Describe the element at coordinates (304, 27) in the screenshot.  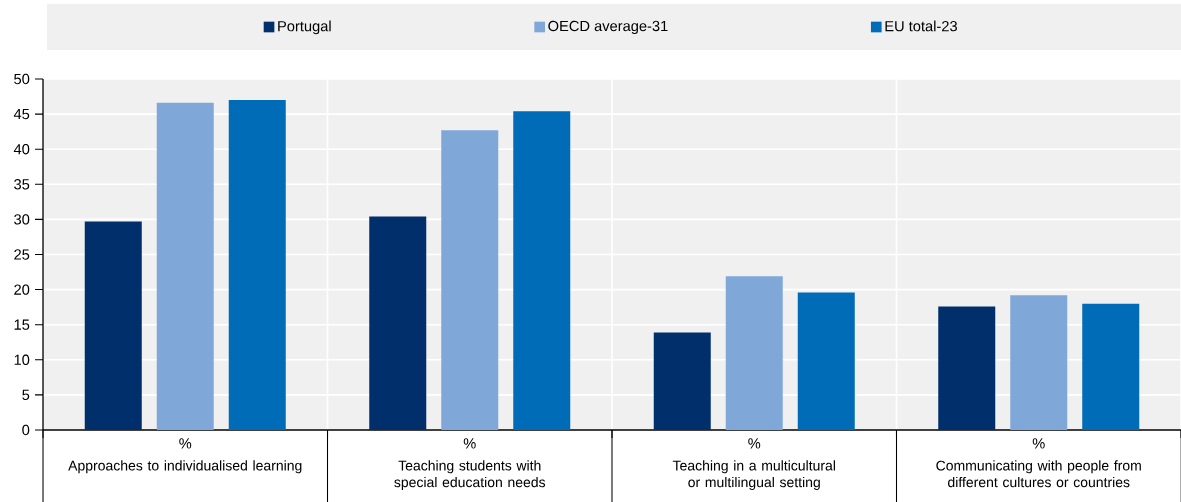
I see `legend-label: Portugal` at that location.